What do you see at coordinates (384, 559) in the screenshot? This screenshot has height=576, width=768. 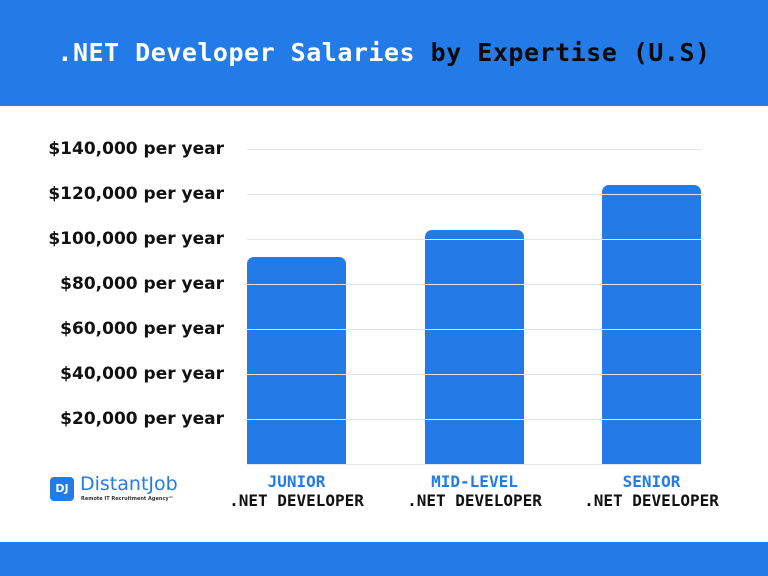 I see `footer-banner` at bounding box center [384, 559].